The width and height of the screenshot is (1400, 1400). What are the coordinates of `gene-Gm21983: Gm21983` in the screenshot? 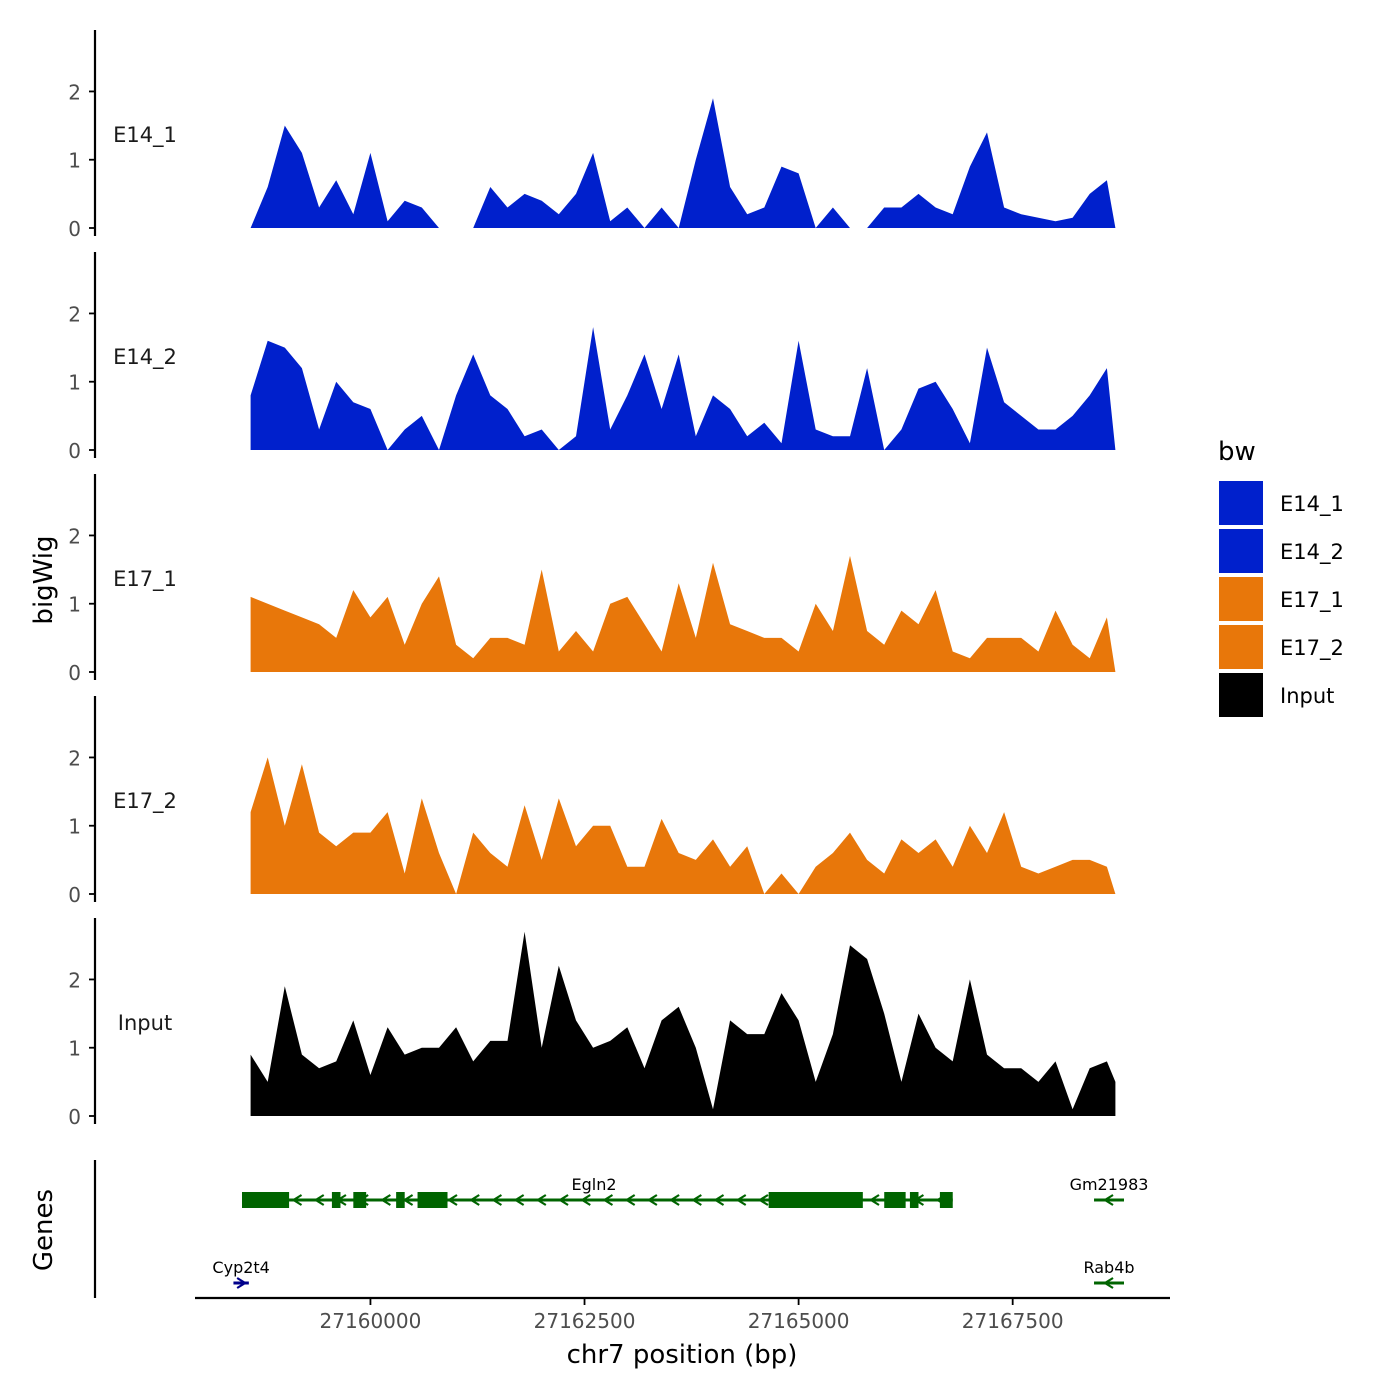 It's located at (1109, 1190).